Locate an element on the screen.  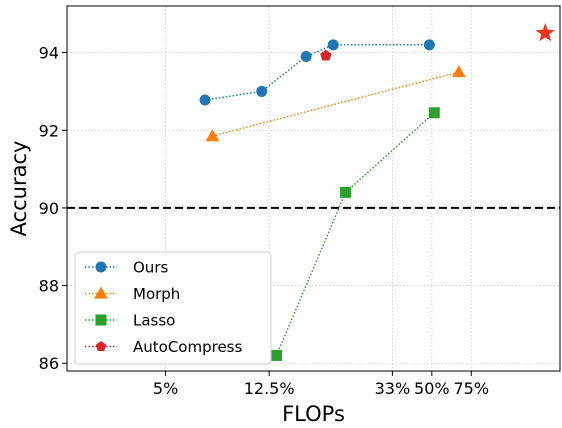
legend-item-morph: Morph is located at coordinates (132, 294).